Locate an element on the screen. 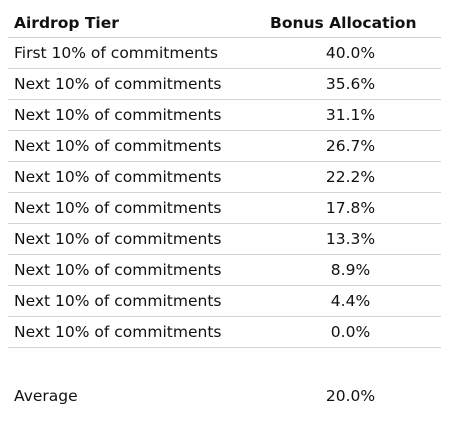  table-row: Next 10% of commitments 13.3% is located at coordinates (224, 239).